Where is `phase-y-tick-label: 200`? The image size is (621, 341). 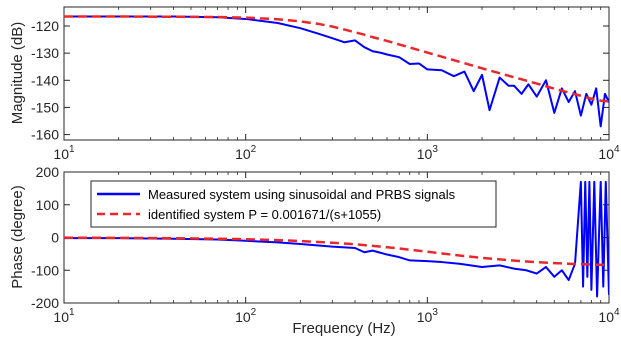 phase-y-tick-label: 200 is located at coordinates (48, 172).